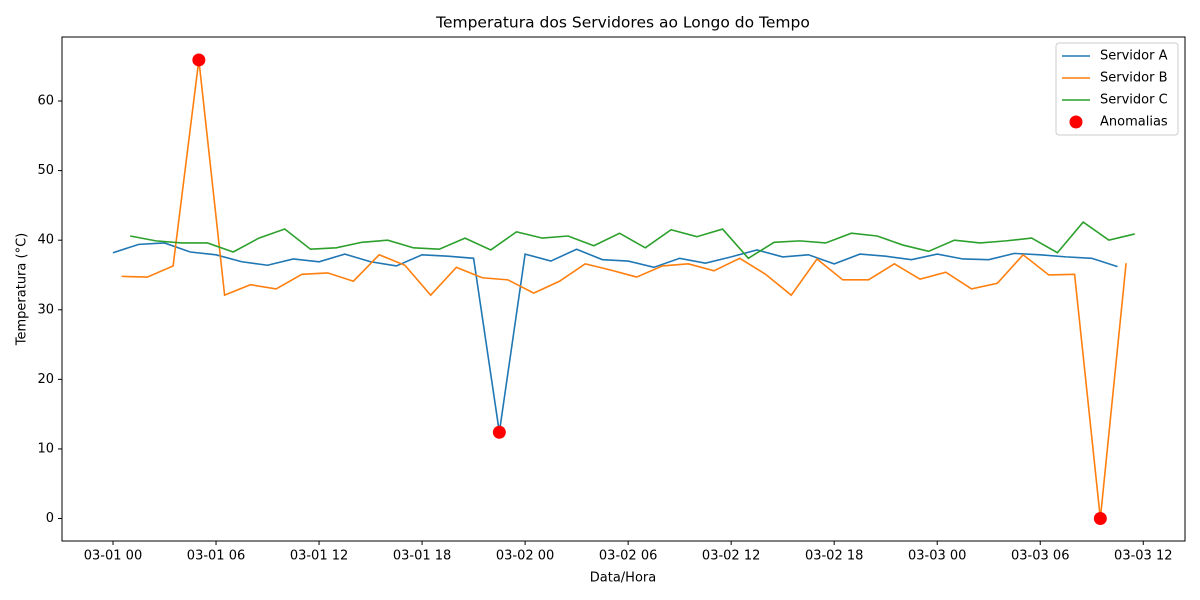 The height and width of the screenshot is (600, 1200). What do you see at coordinates (45, 240) in the screenshot?
I see `y-tick-label: 40` at bounding box center [45, 240].